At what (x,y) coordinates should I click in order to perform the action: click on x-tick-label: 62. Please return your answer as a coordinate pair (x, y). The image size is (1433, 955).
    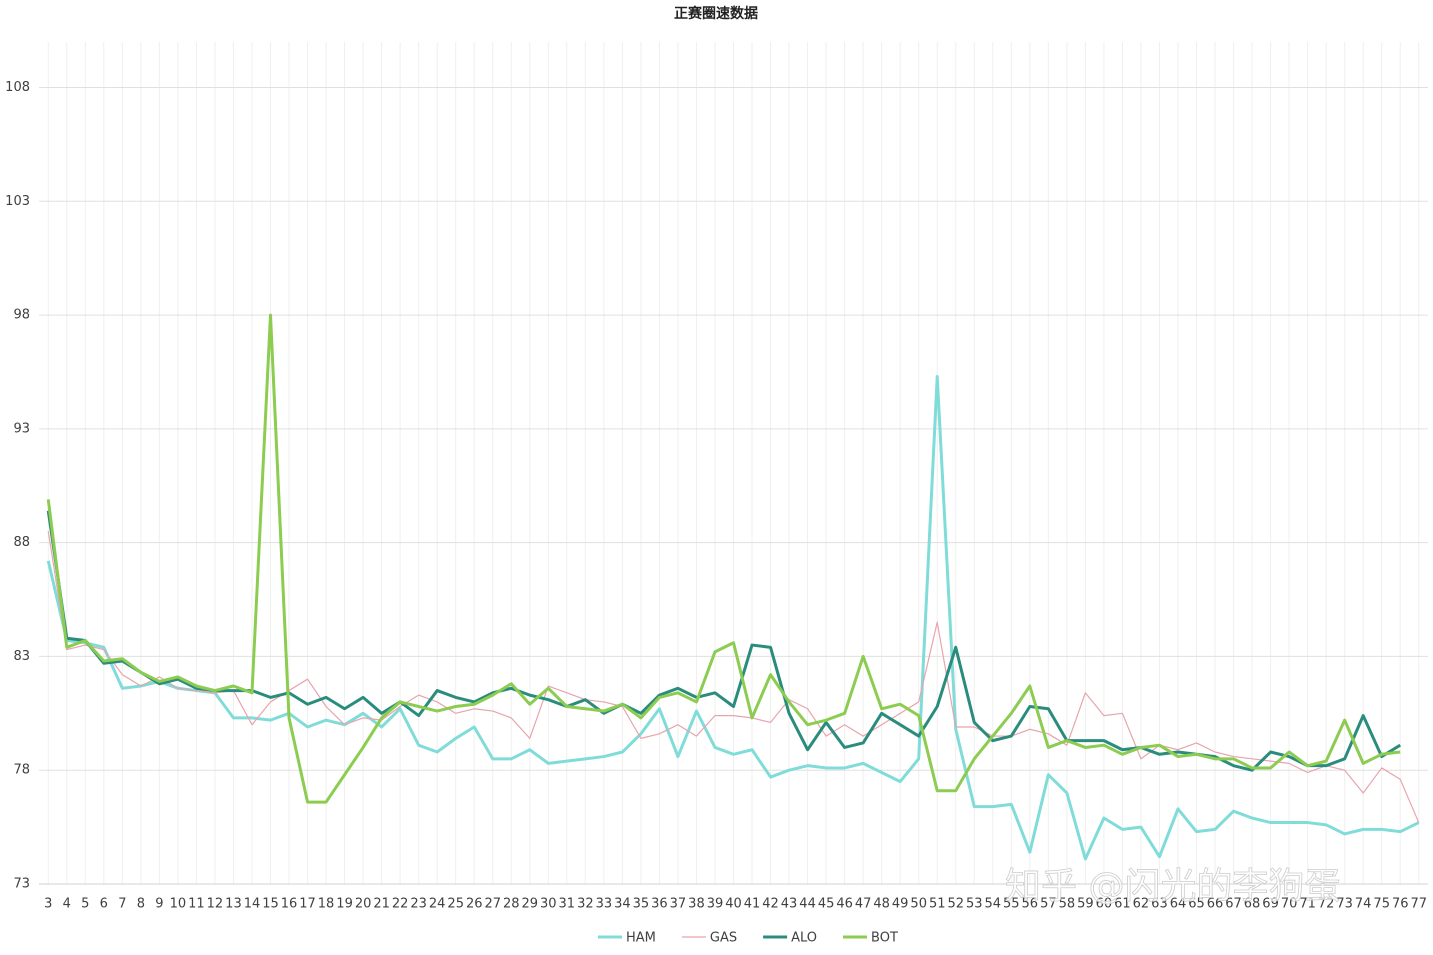
    Looking at the image, I should click on (1141, 904).